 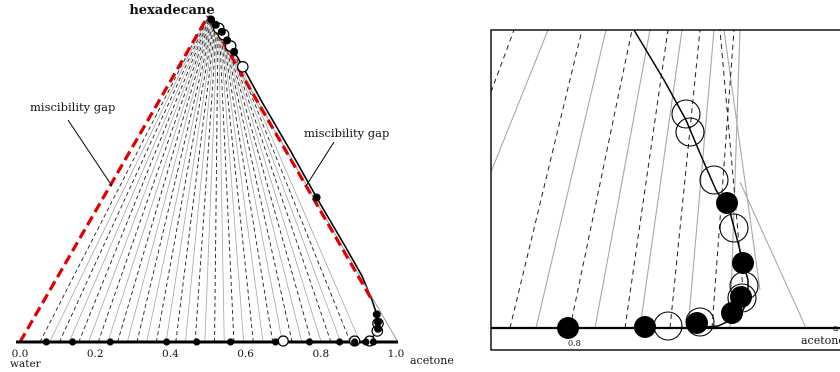 I want to click on x-tick-label: 1.0, so click(x=396, y=354).